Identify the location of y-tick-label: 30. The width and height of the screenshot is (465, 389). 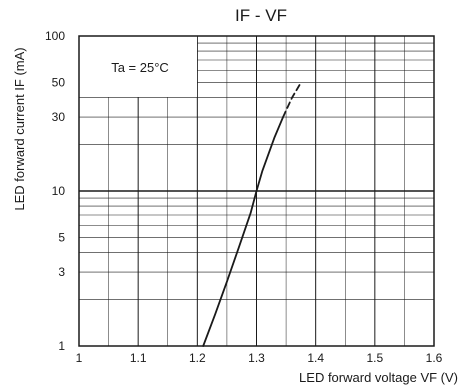
(59, 117).